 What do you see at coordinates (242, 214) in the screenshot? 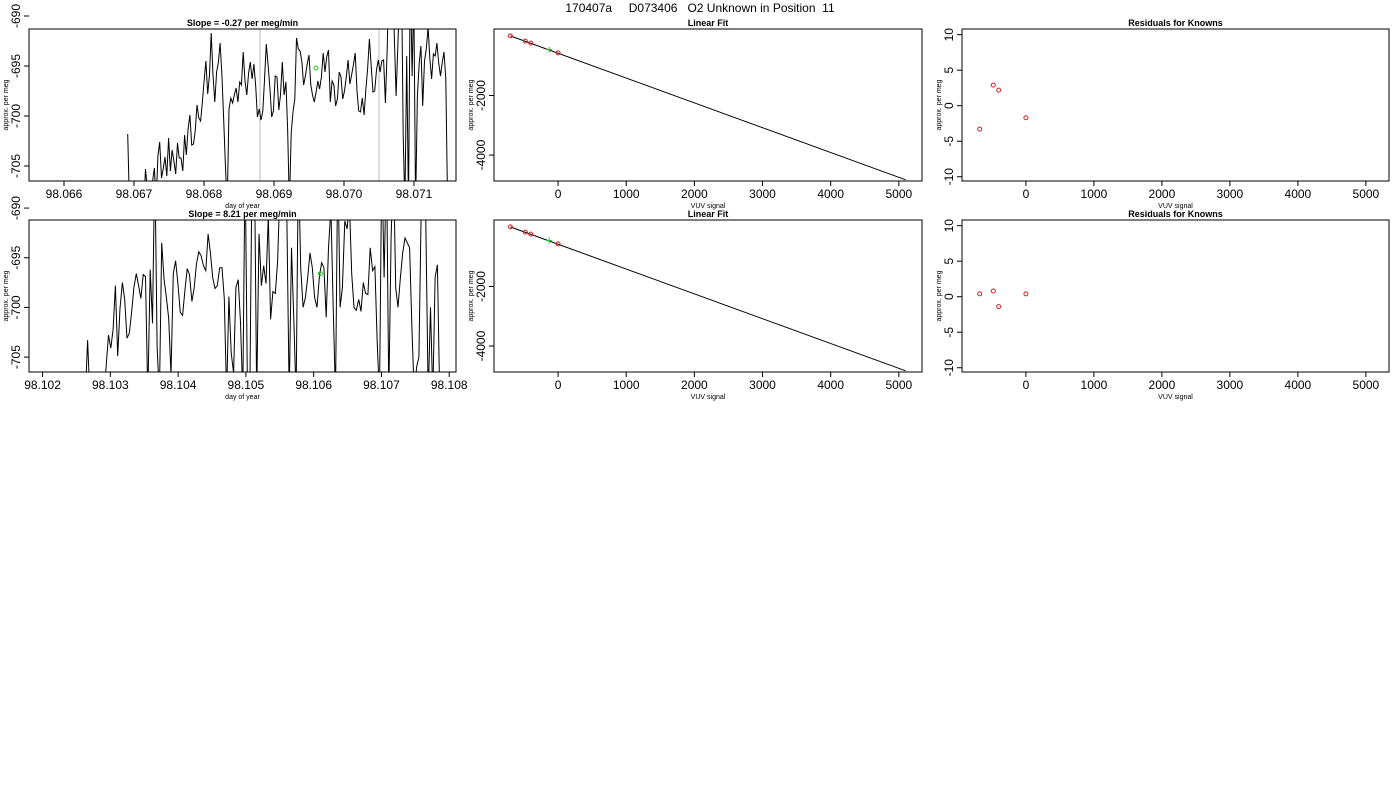
I see `chart-title: Slope = 8.21 per meg/min` at bounding box center [242, 214].